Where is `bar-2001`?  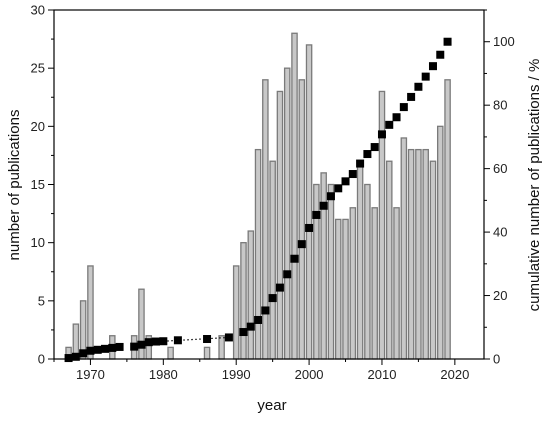
bar-2001 is located at coordinates (316, 271).